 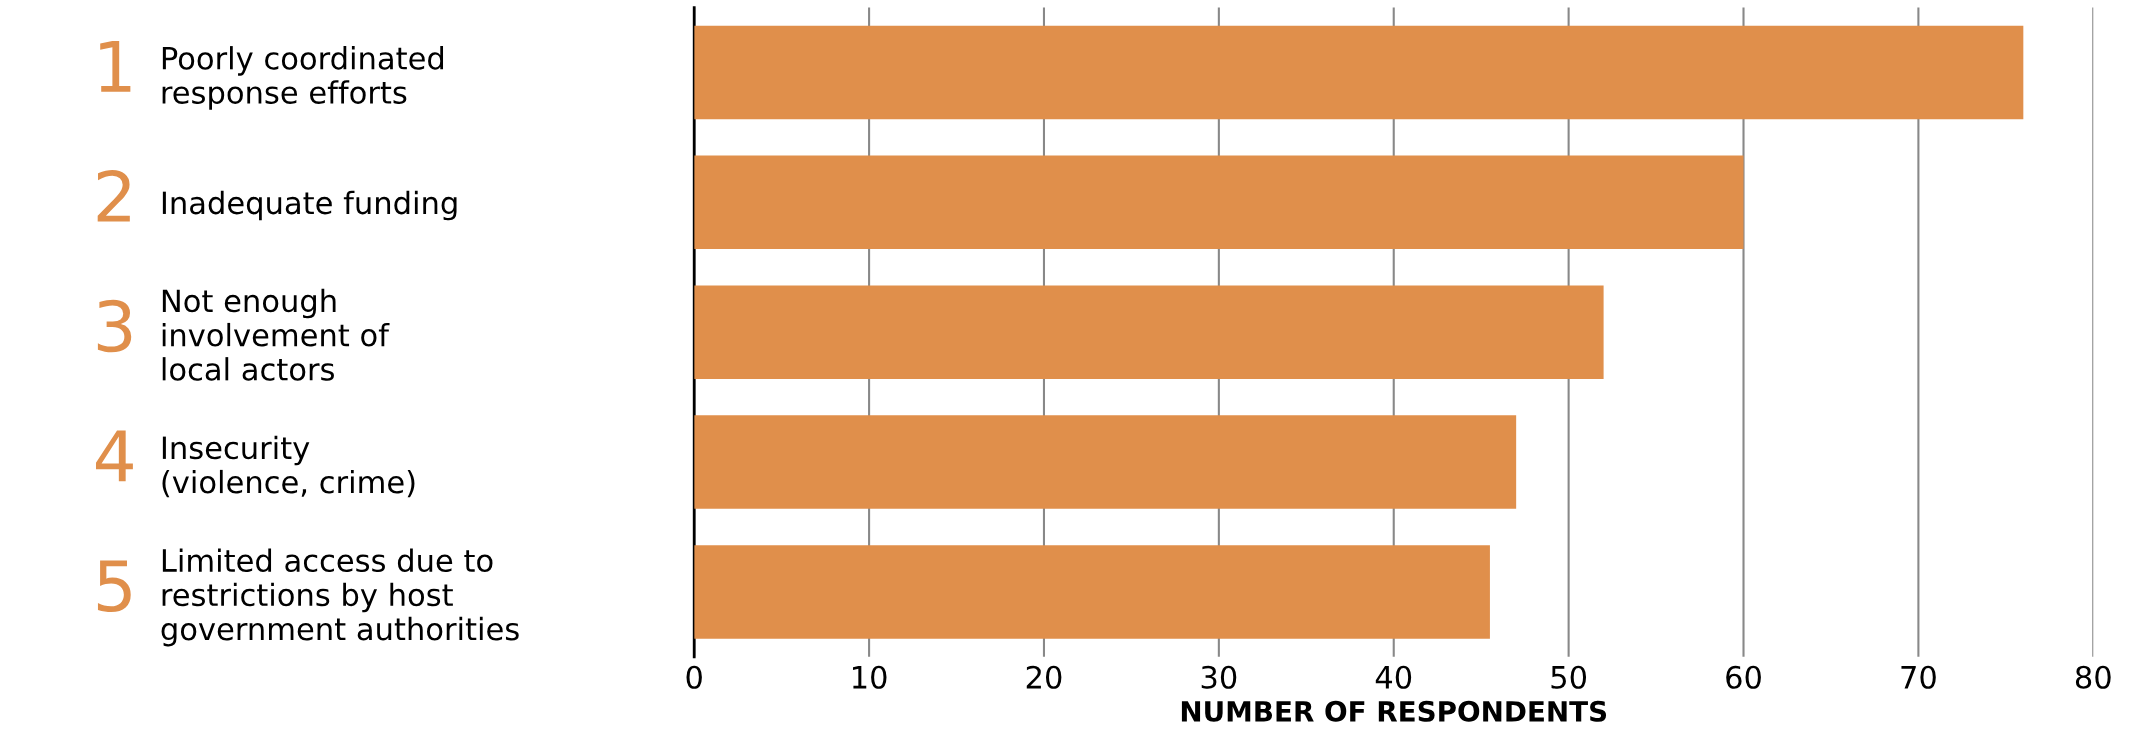 What do you see at coordinates (113, 195) in the screenshot?
I see `text: 2` at bounding box center [113, 195].